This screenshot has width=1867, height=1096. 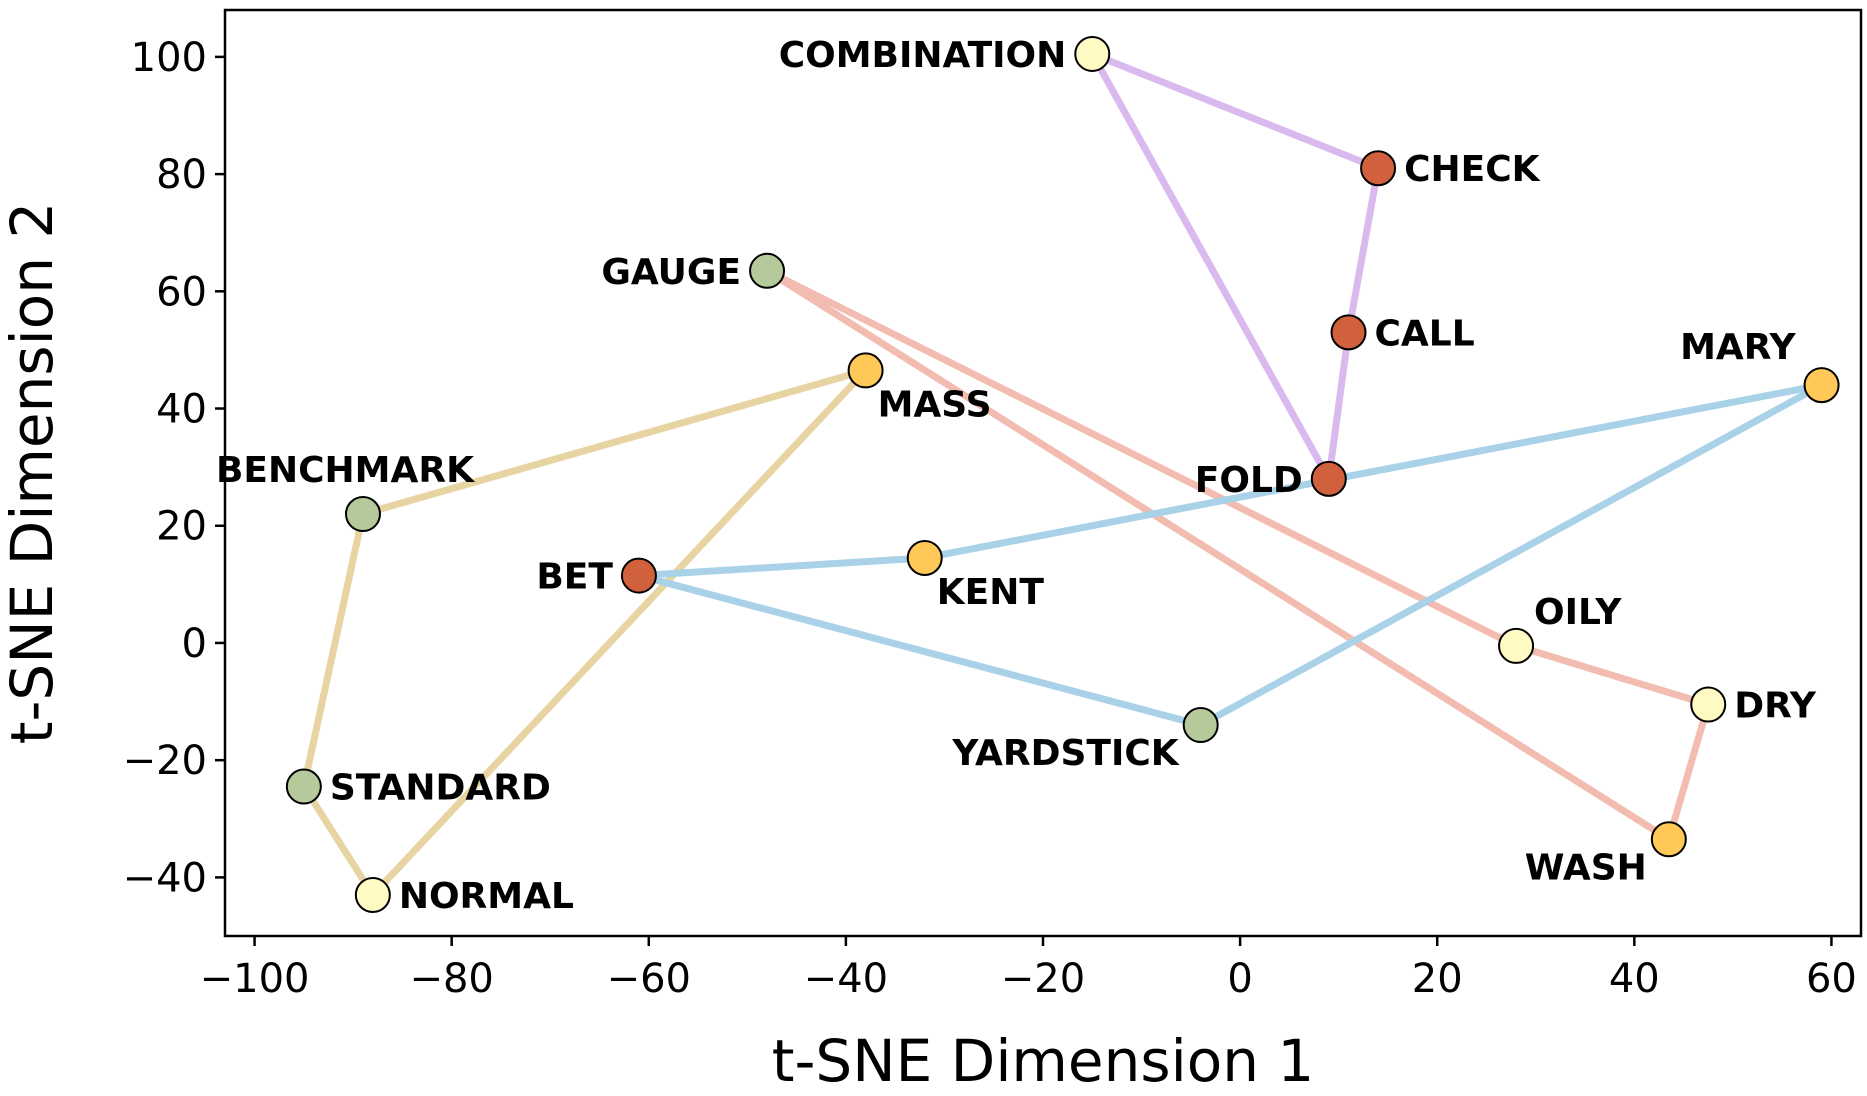 What do you see at coordinates (846, 979) in the screenshot?
I see `x-tick-label: −40` at bounding box center [846, 979].